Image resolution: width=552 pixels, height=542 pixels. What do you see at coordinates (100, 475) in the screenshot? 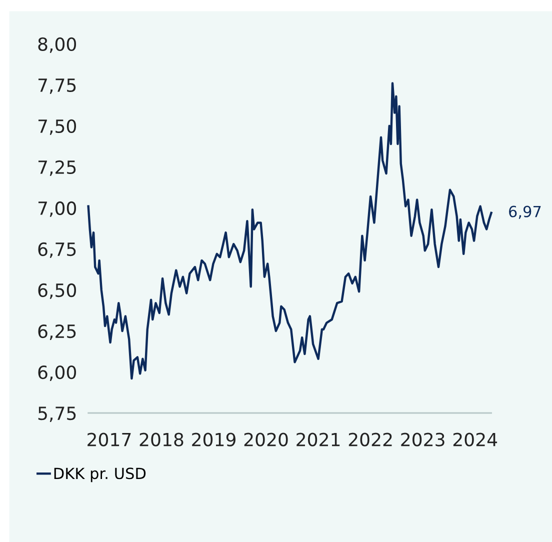
I see `legend-label: DKK pr. USD` at bounding box center [100, 475].